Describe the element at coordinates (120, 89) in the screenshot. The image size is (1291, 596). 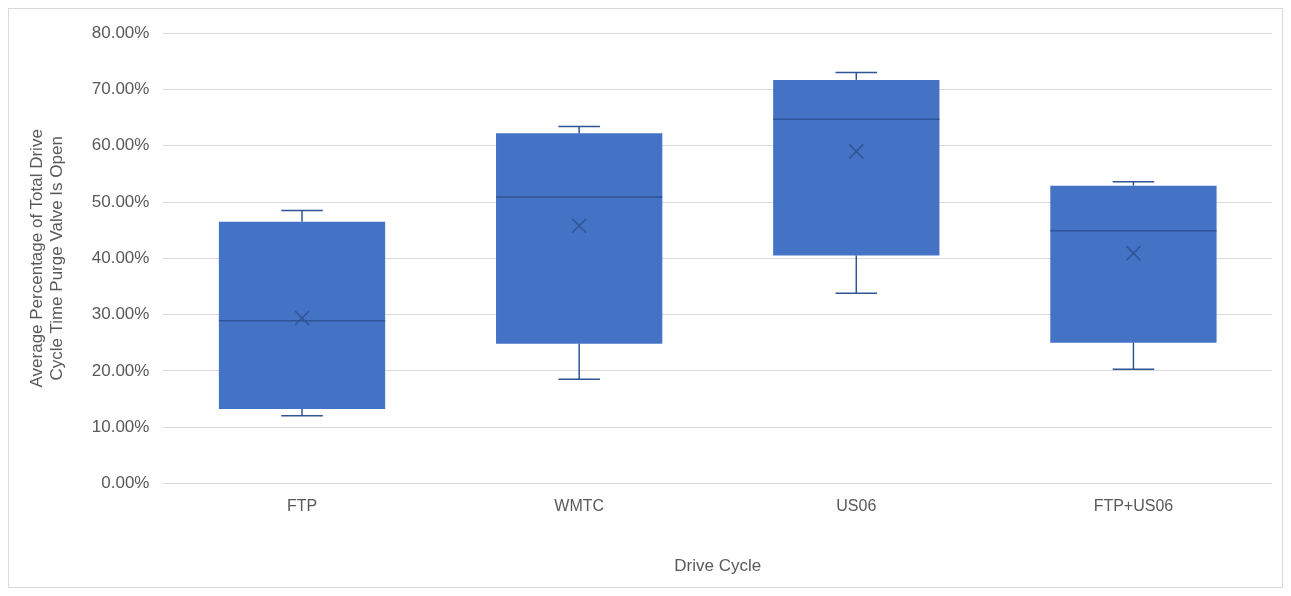
I see `y-tick-label: 70.00%` at that location.